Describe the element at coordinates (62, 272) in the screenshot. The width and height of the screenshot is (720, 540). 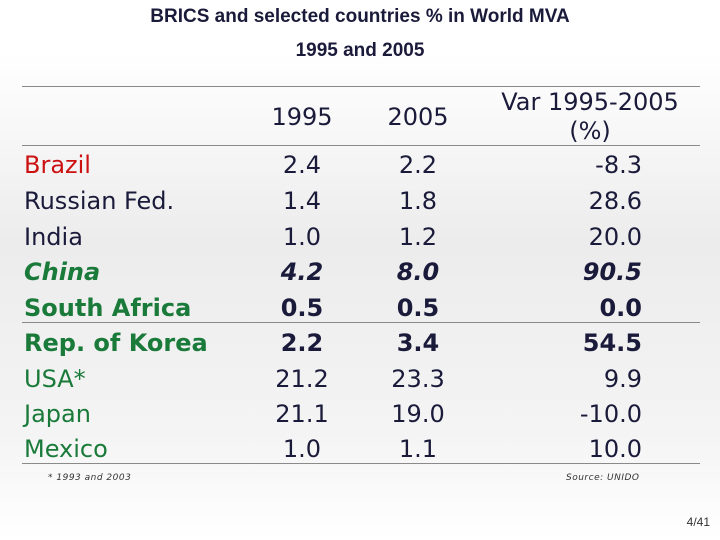
I see `country-name: China` at that location.